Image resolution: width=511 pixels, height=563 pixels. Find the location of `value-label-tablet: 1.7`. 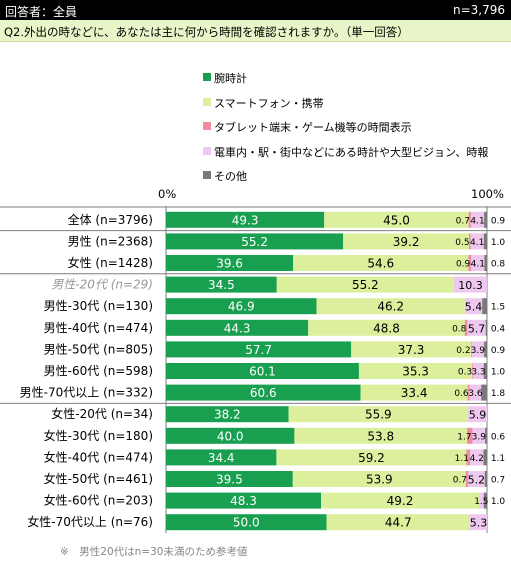

value-label-tablet: 1.7 is located at coordinates (464, 437).